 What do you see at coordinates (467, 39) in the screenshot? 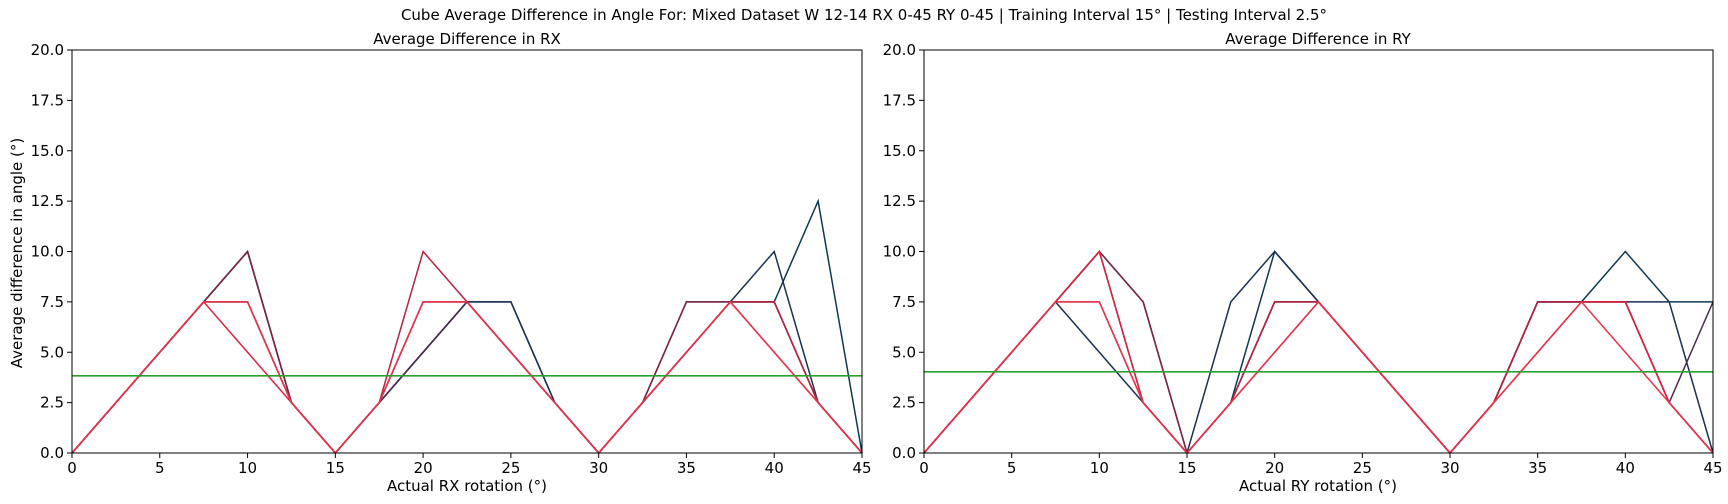
I see `chart-title: Average Difference in RX` at bounding box center [467, 39].